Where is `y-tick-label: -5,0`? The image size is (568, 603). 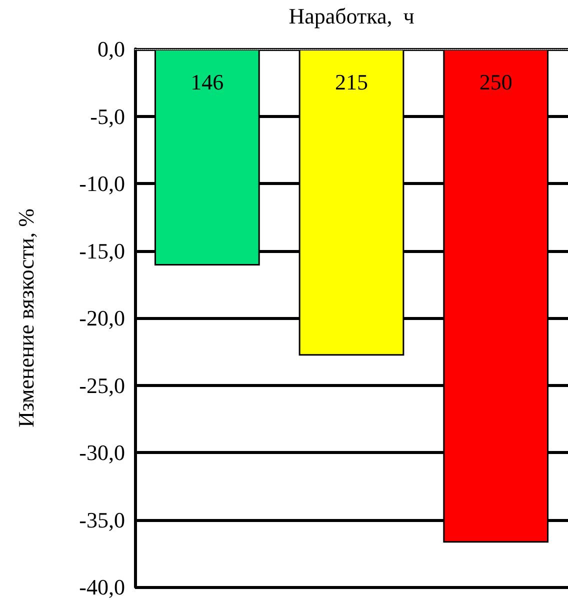
y-tick-label: -5,0 is located at coordinates (107, 116).